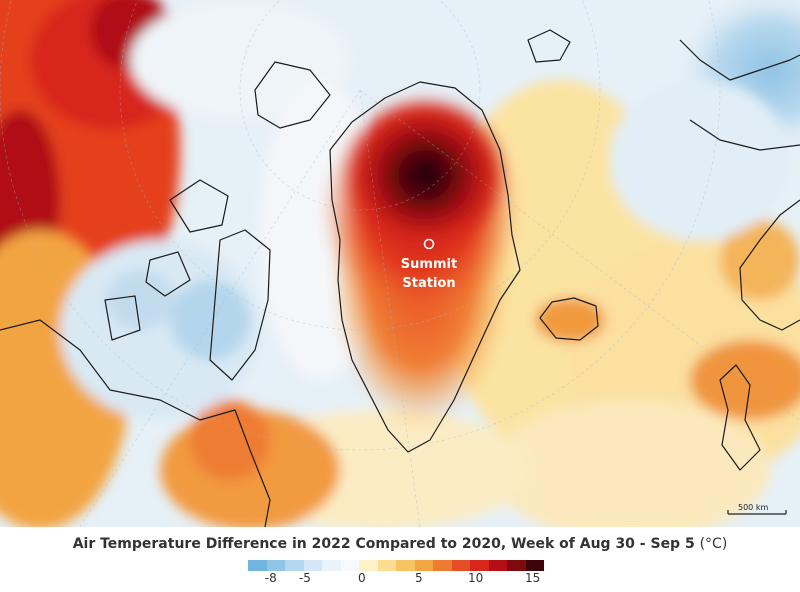 This screenshot has height=592, width=800. Describe the element at coordinates (240, 305) in the screenshot. I see `baffin-coastline` at that location.